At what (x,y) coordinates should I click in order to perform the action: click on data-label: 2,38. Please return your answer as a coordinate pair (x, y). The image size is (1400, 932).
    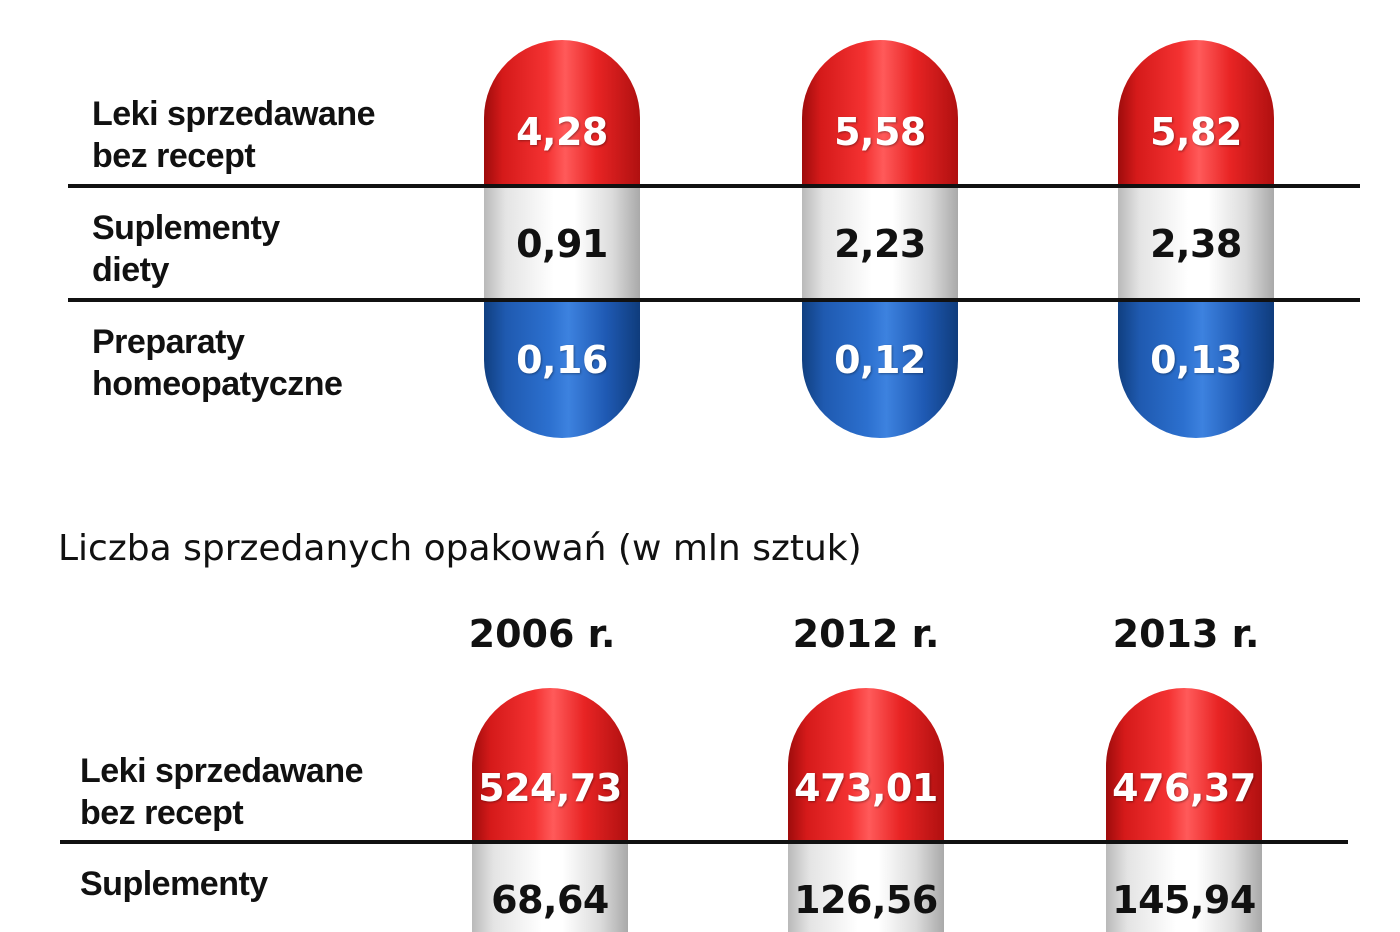
    Looking at the image, I should click on (1196, 244).